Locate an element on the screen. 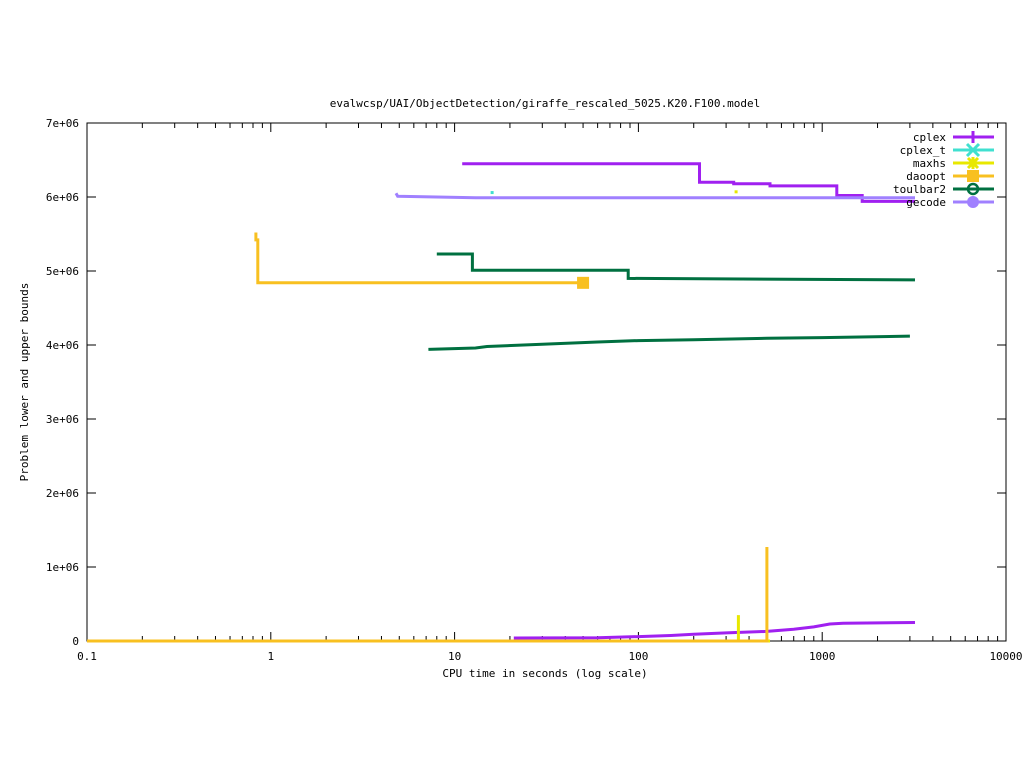 The image size is (1024, 768). x-tick-label: 0.1 is located at coordinates (87, 656).